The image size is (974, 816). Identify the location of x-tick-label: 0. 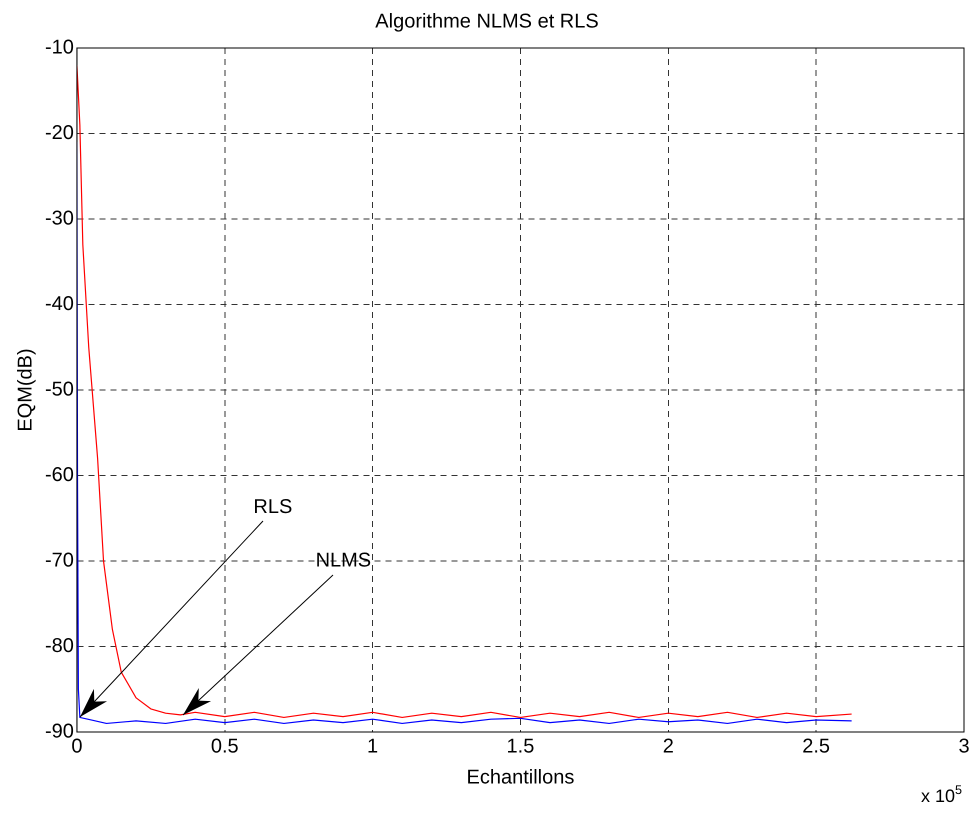
(76, 747).